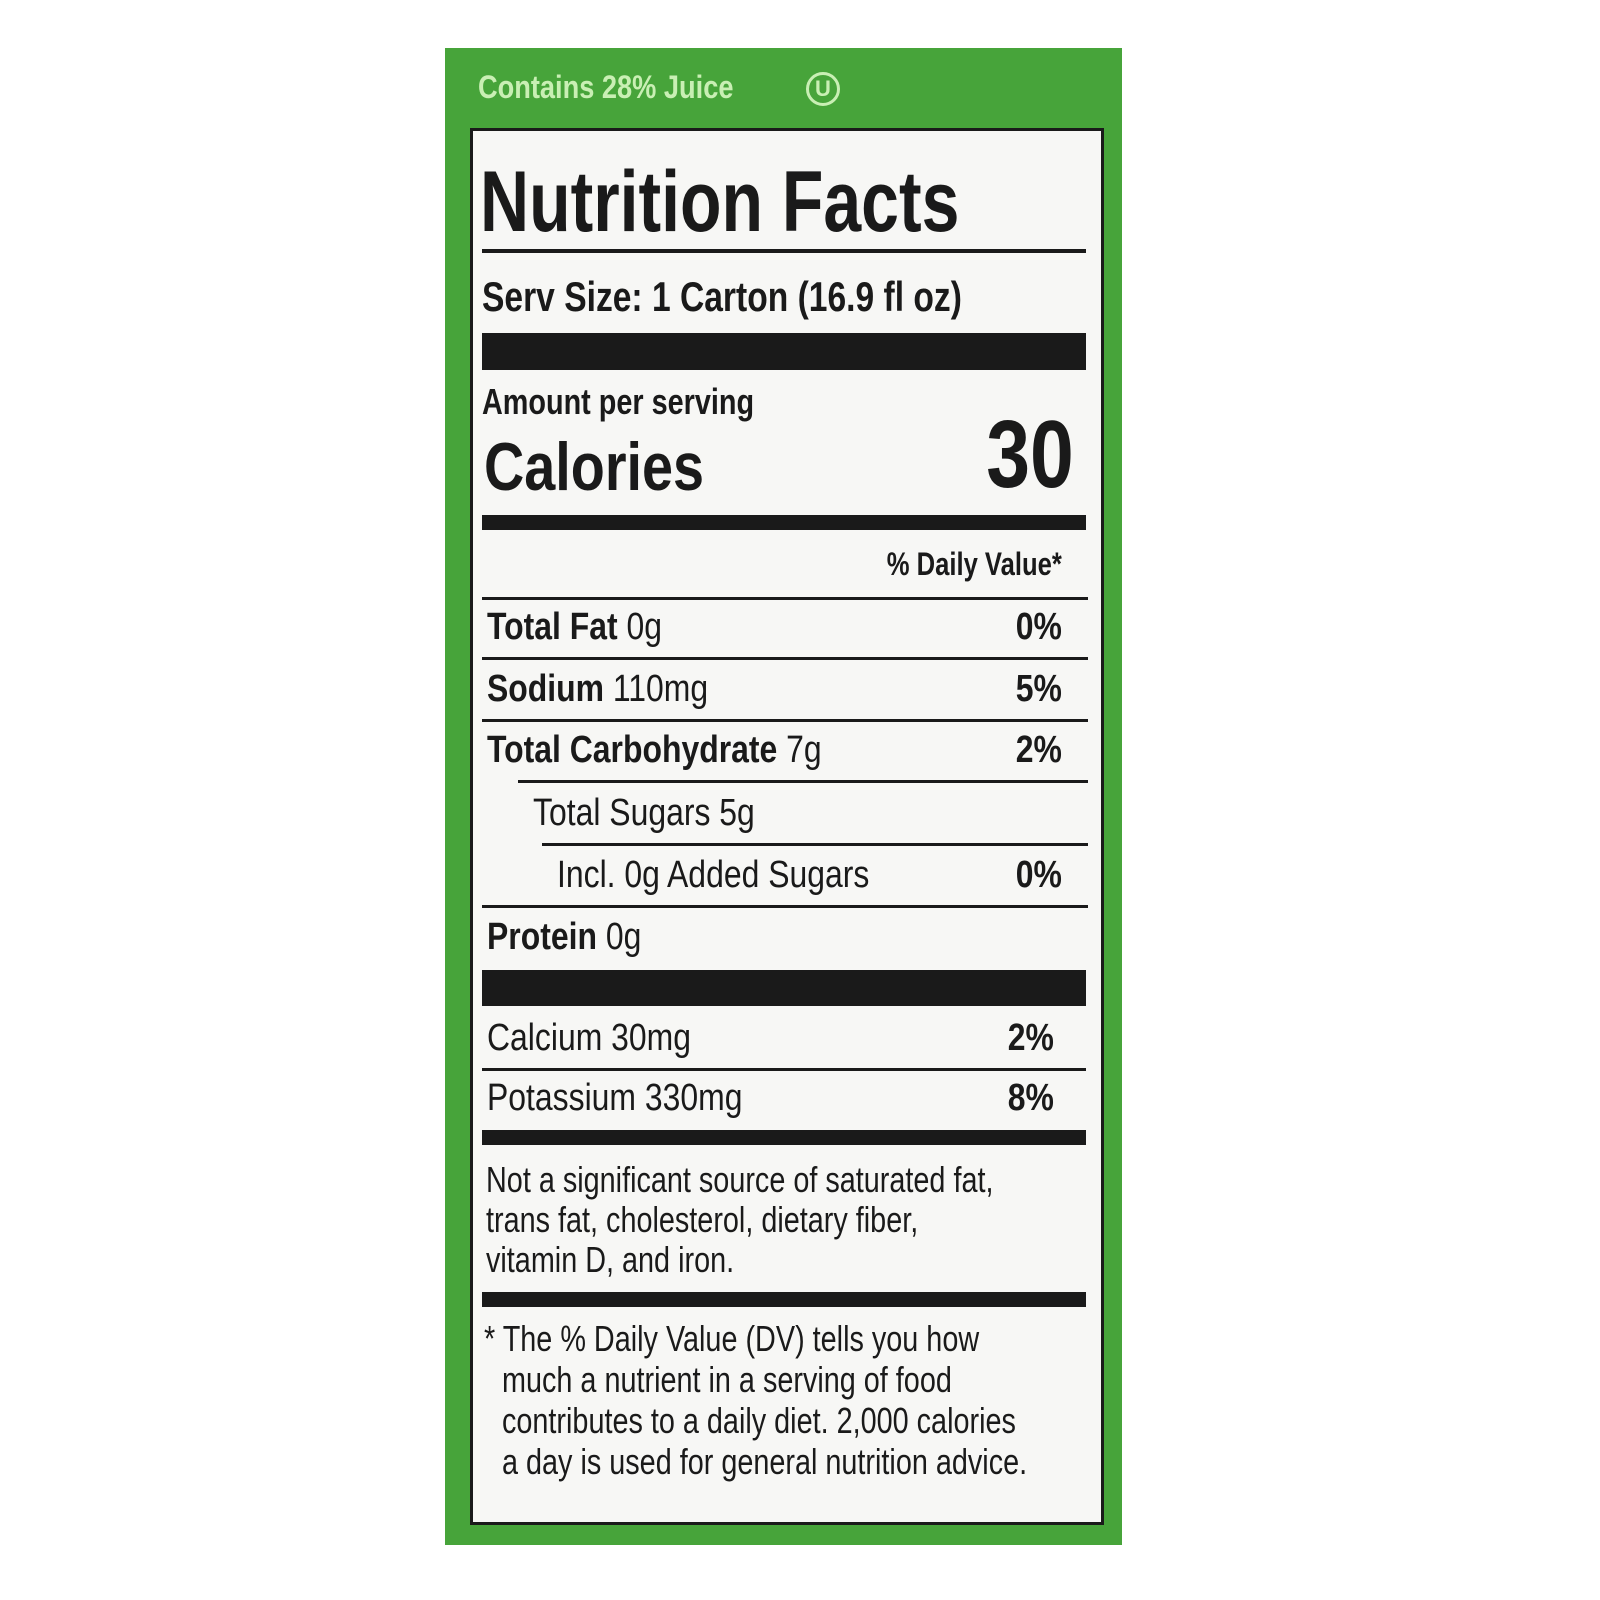  I want to click on calories-label-part: Calories, so click(594, 467).